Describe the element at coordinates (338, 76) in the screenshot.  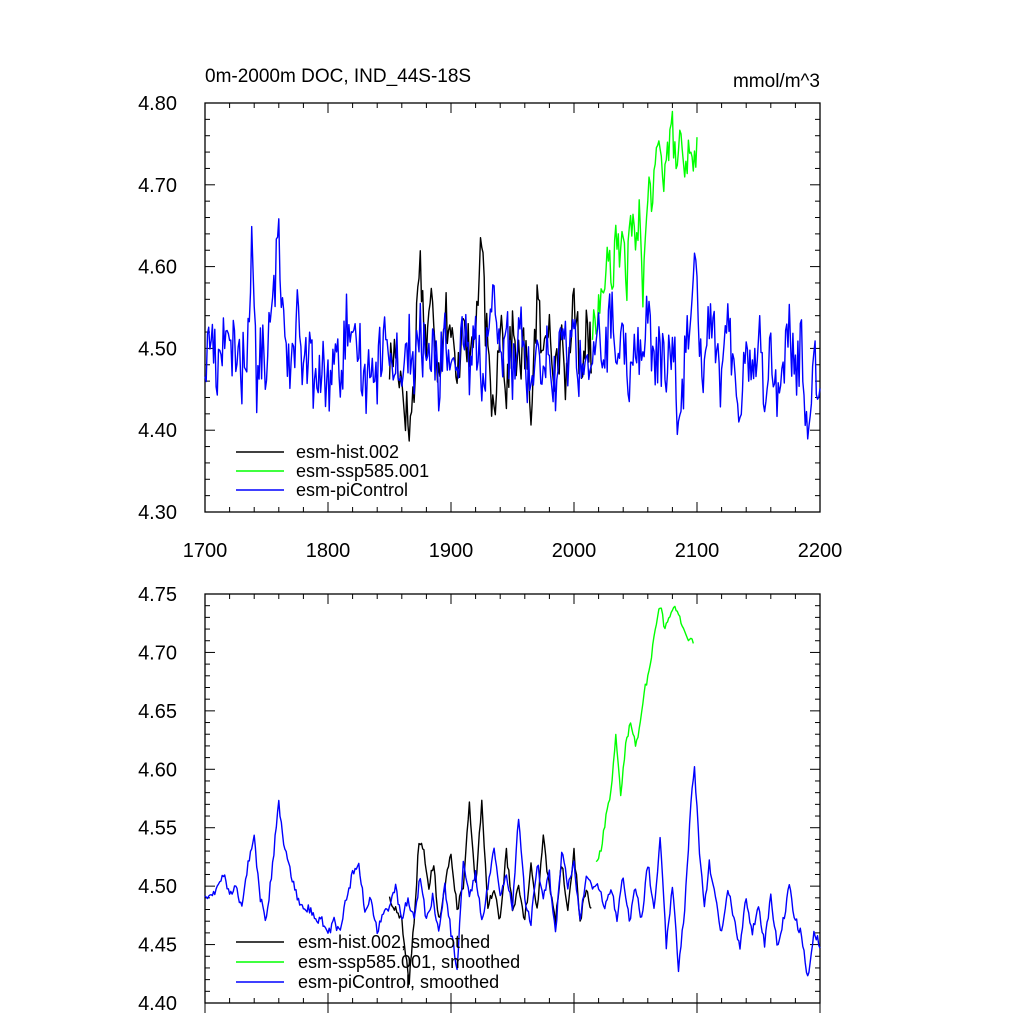
I see `top-panel-title: 0m-2000m DOC, IND_44S-18S` at that location.